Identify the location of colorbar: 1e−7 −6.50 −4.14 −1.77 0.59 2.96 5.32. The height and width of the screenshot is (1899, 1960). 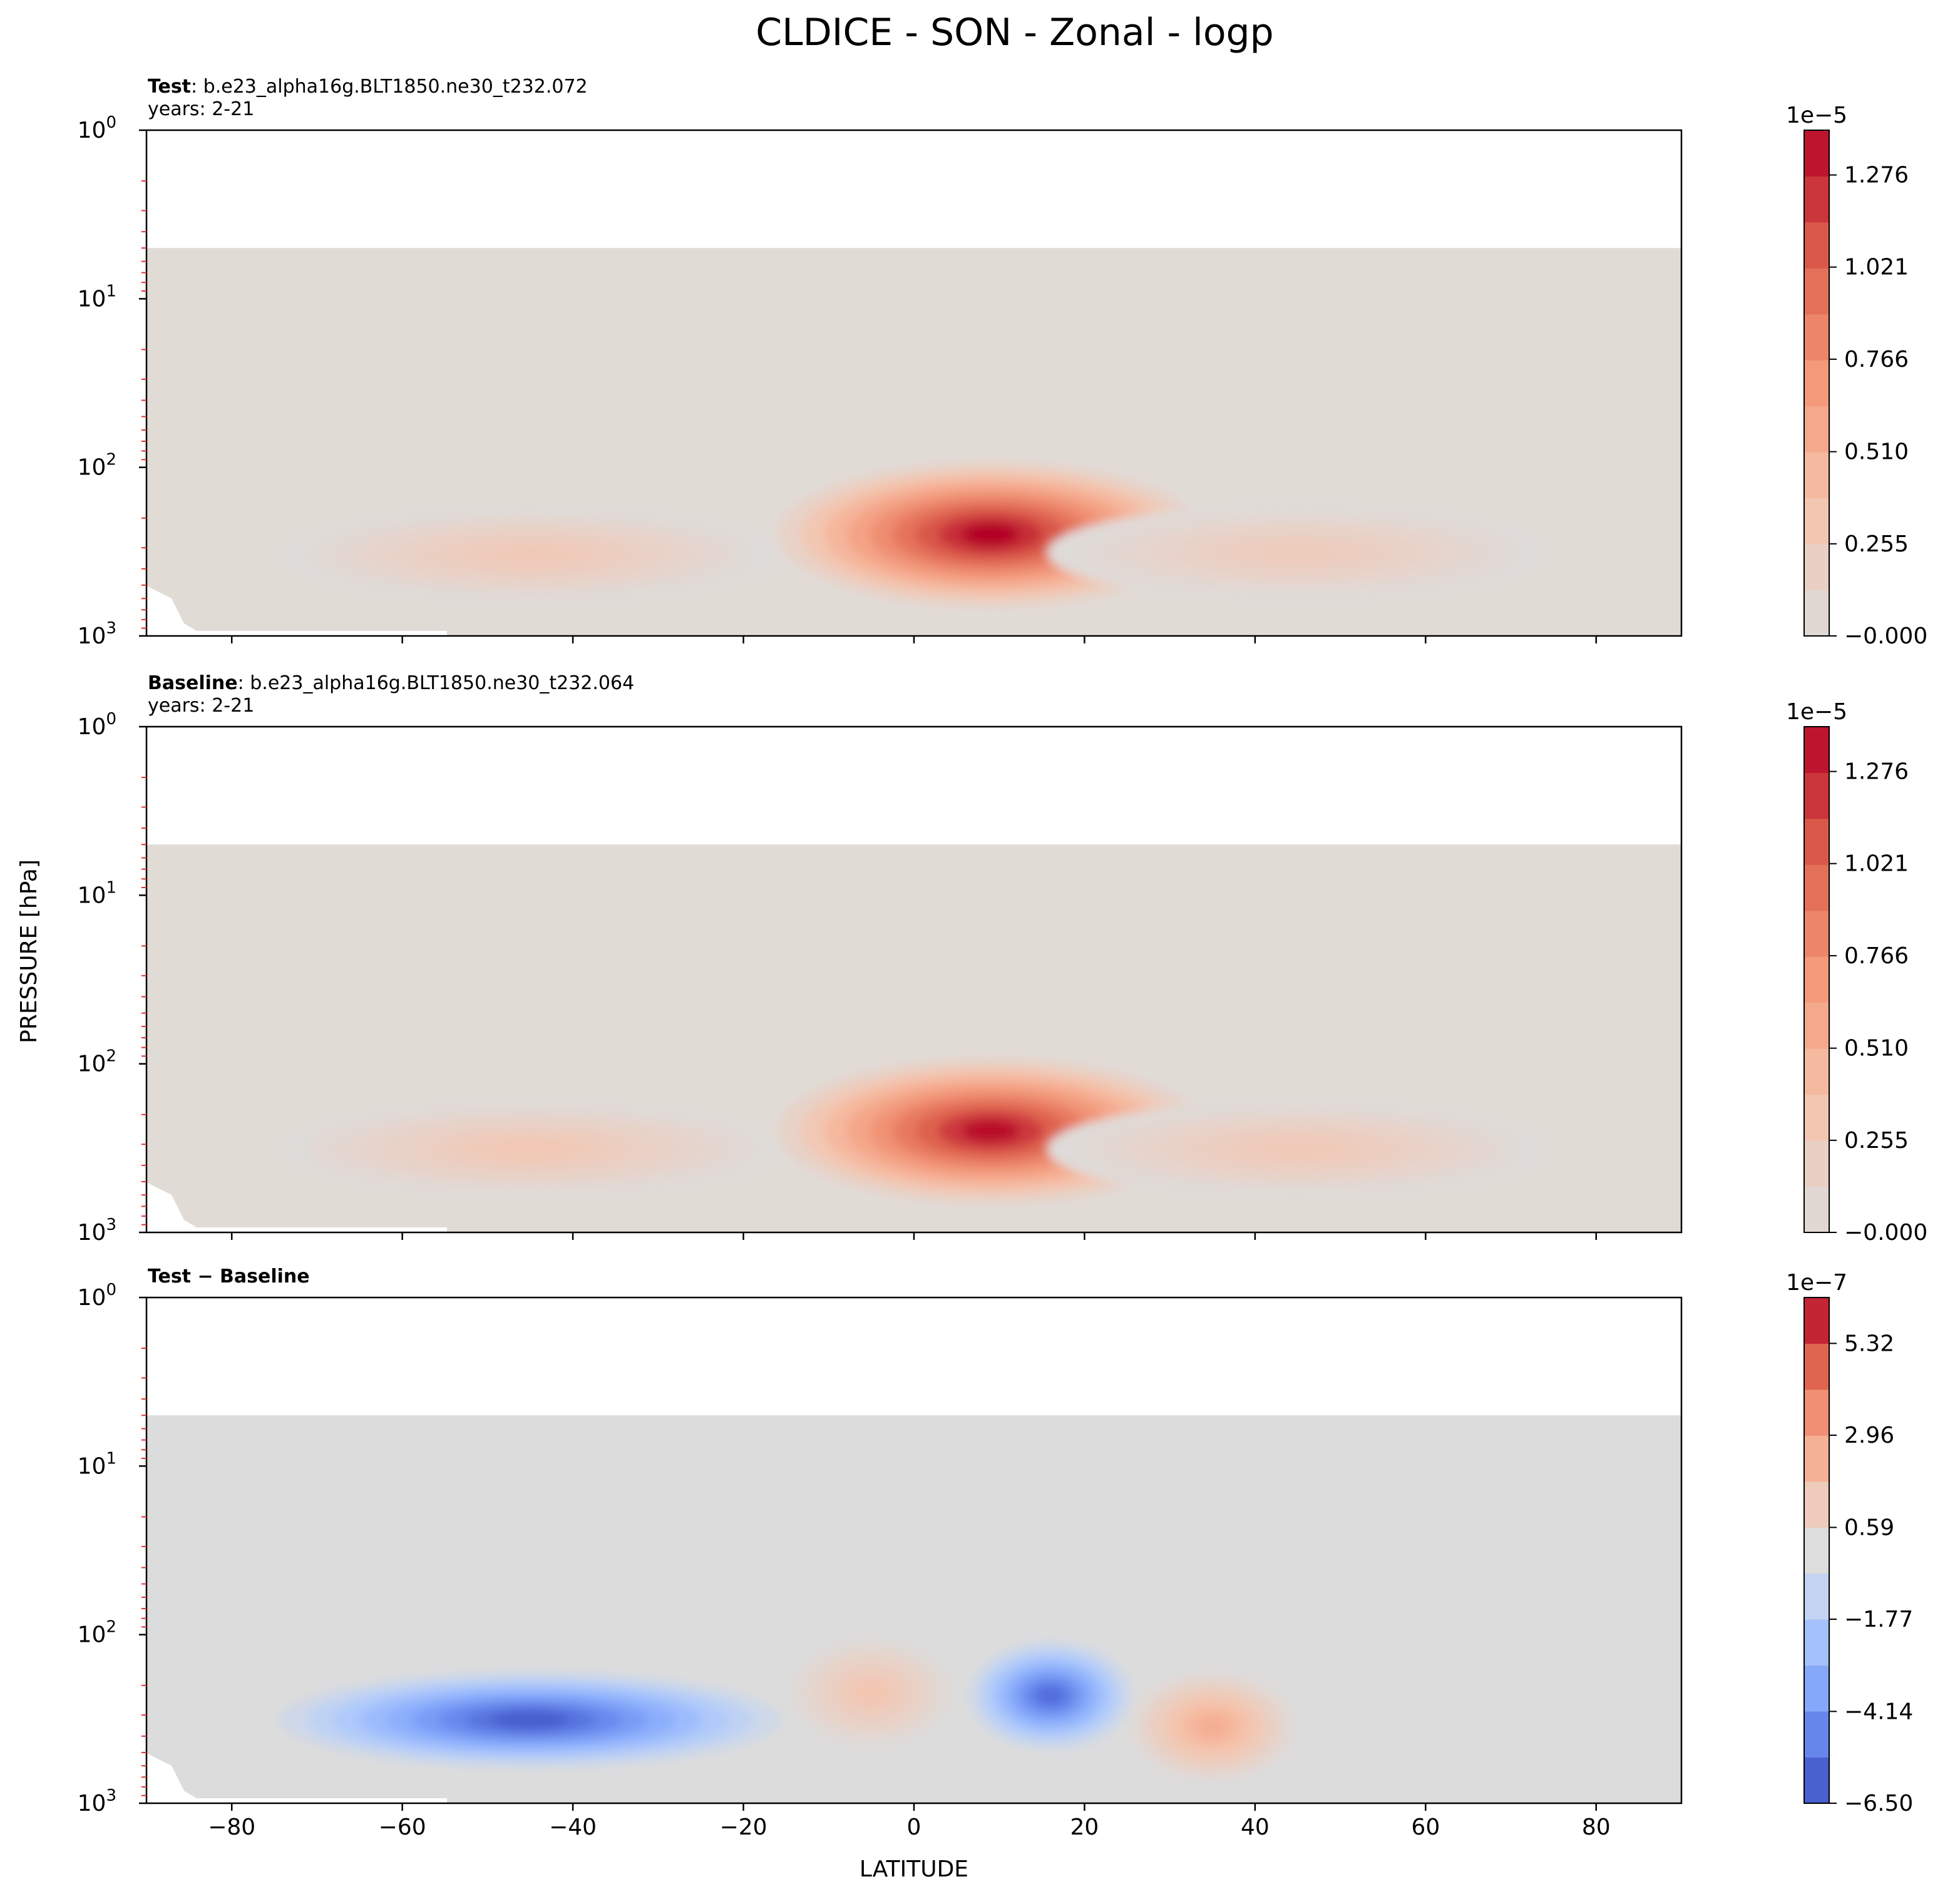
(1849, 1543).